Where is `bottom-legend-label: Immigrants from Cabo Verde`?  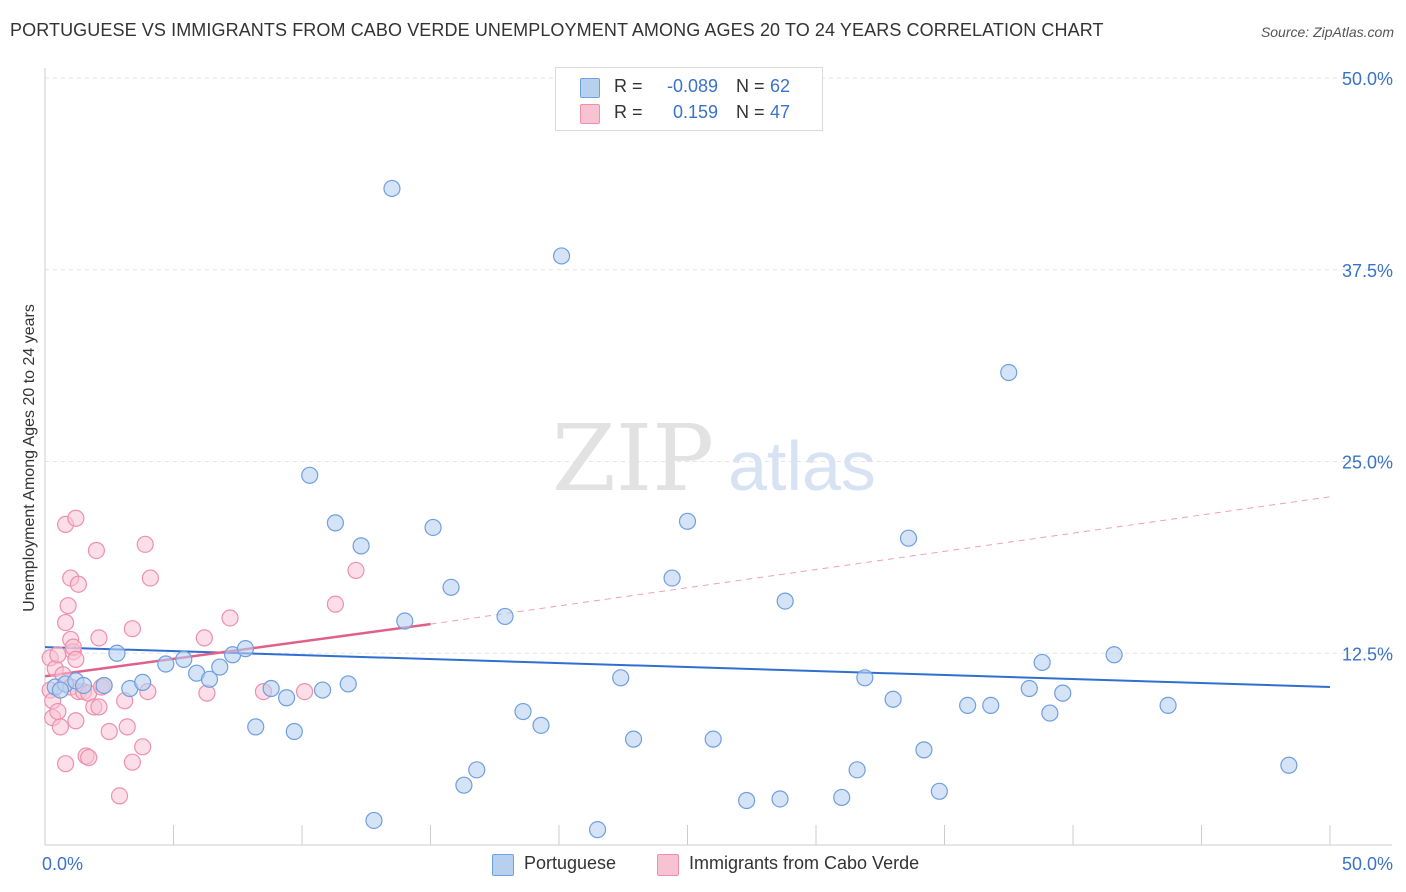 bottom-legend-label: Immigrants from Cabo Verde is located at coordinates (804, 863).